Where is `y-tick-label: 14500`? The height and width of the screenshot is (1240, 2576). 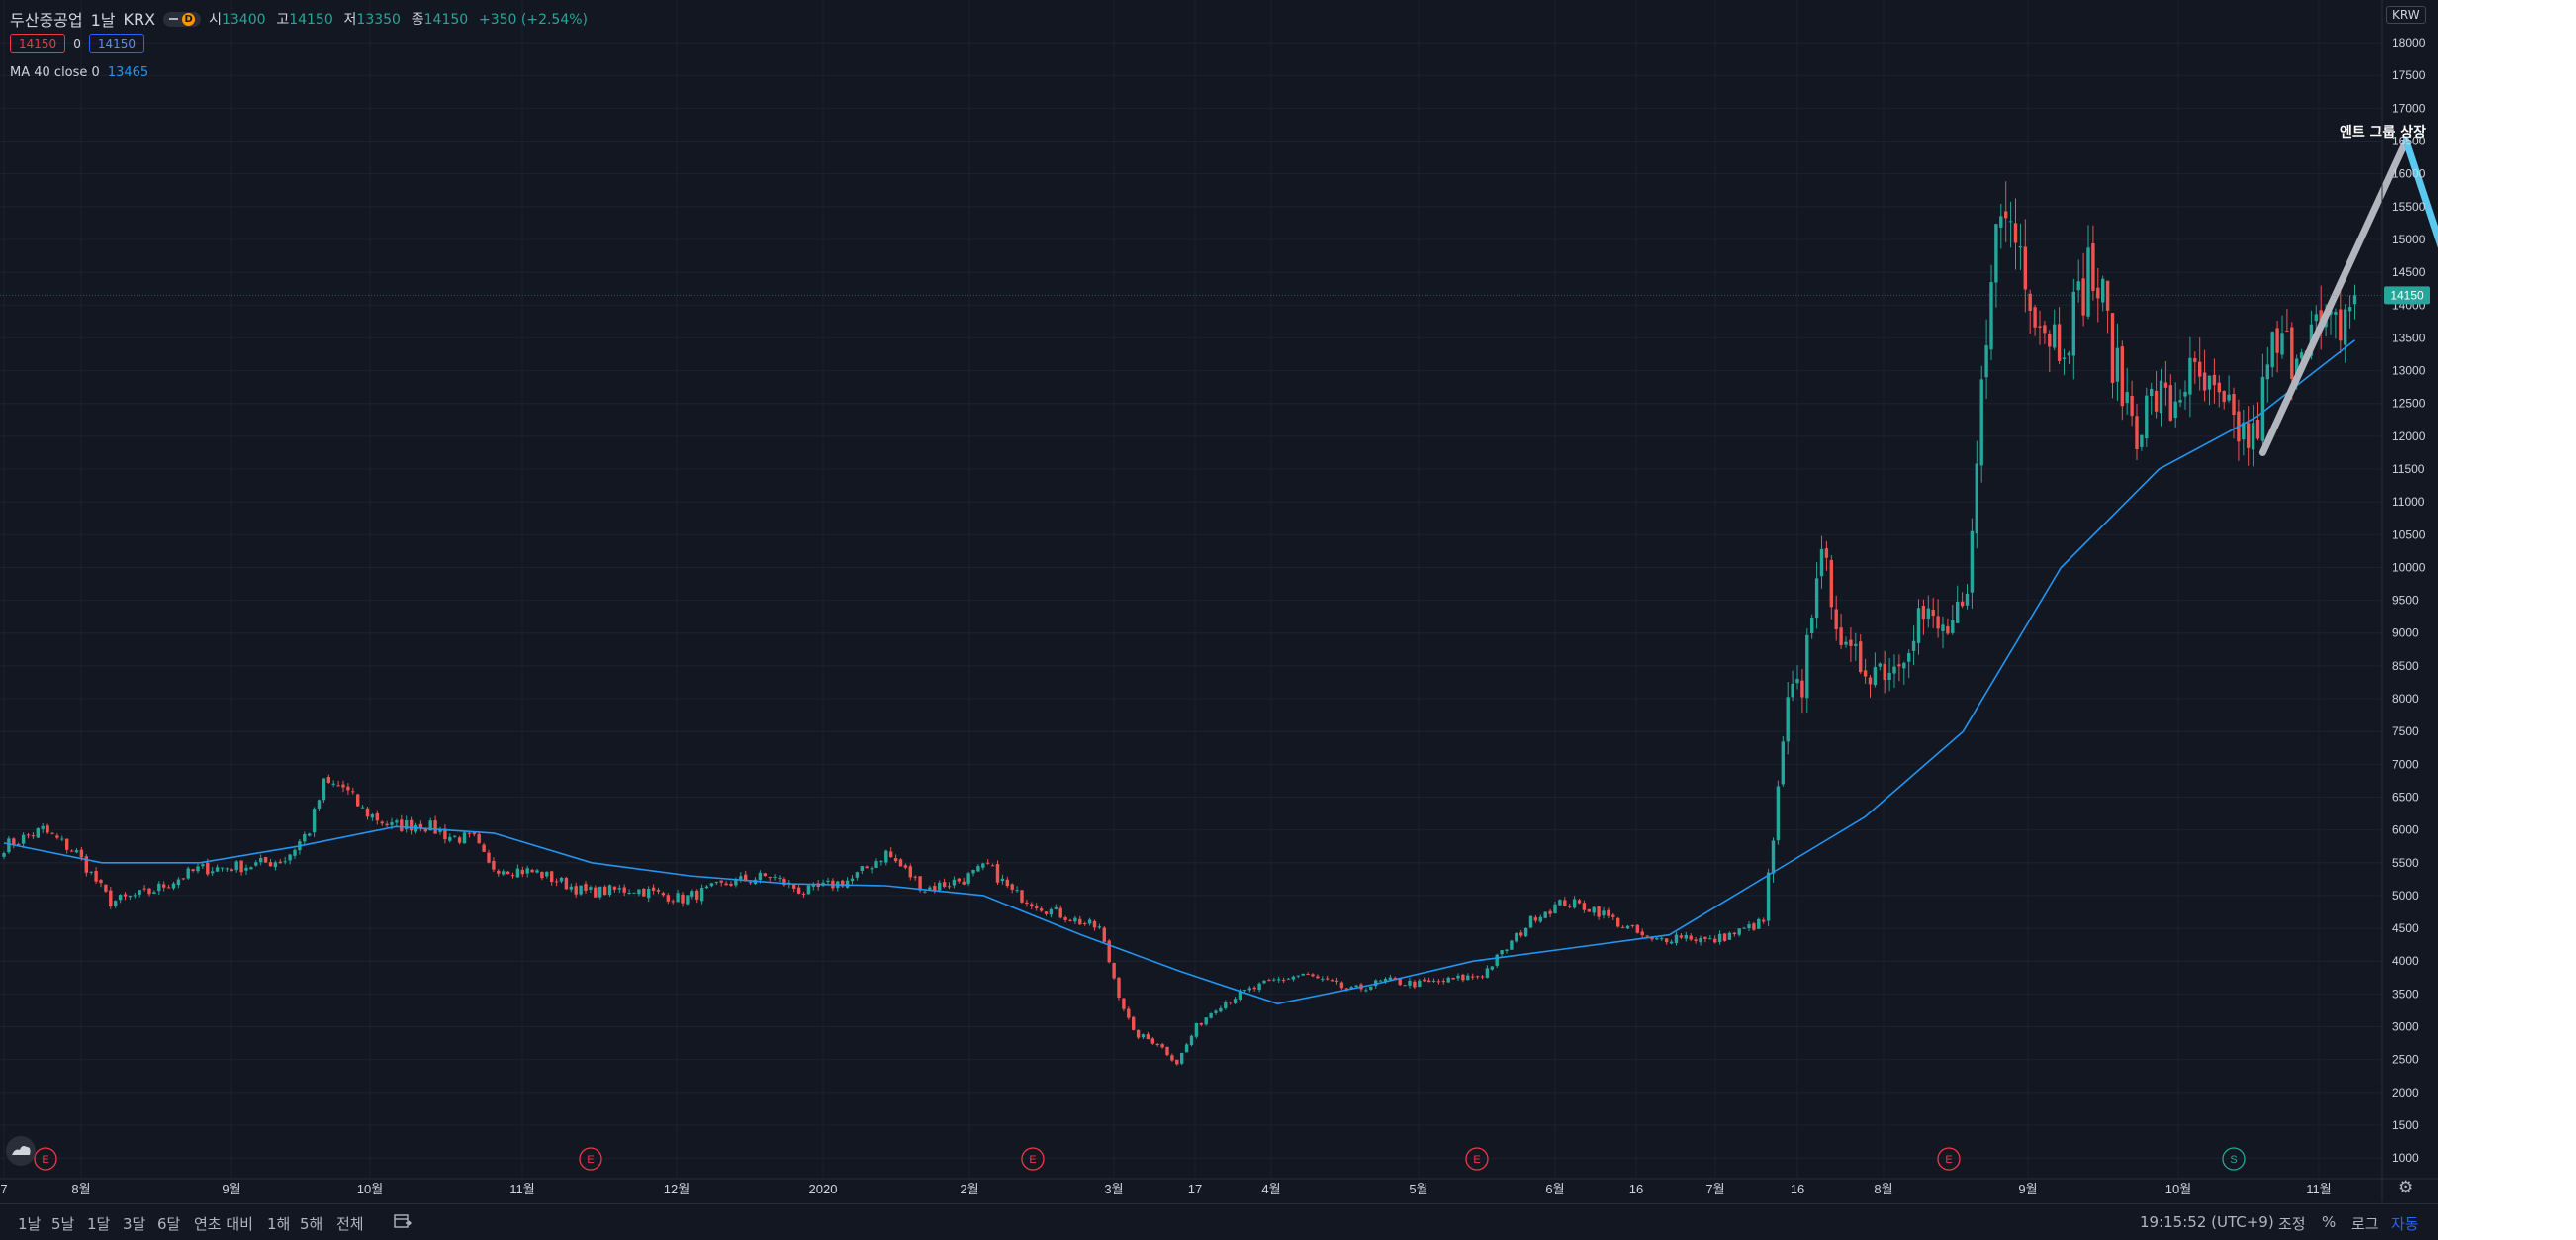
y-tick-label: 14500 is located at coordinates (2409, 272).